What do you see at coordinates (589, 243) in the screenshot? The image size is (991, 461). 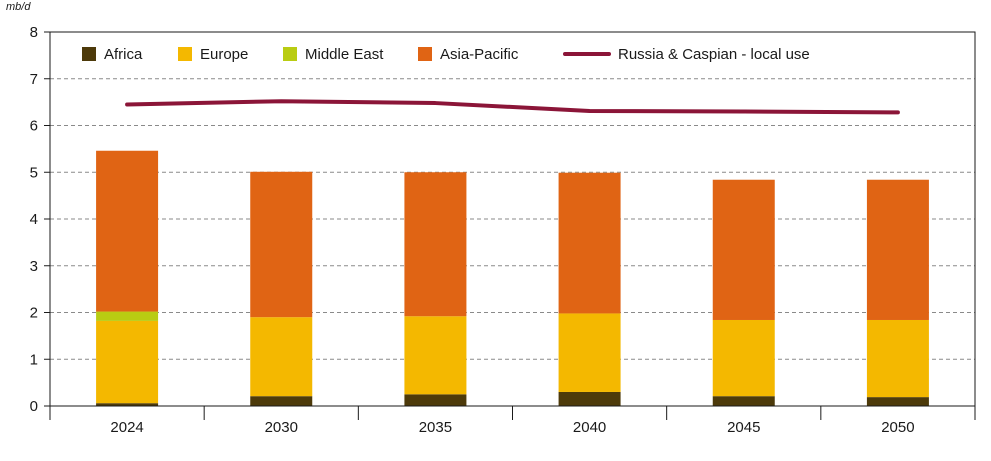 I see `bar-asia-pacific-2040` at bounding box center [589, 243].